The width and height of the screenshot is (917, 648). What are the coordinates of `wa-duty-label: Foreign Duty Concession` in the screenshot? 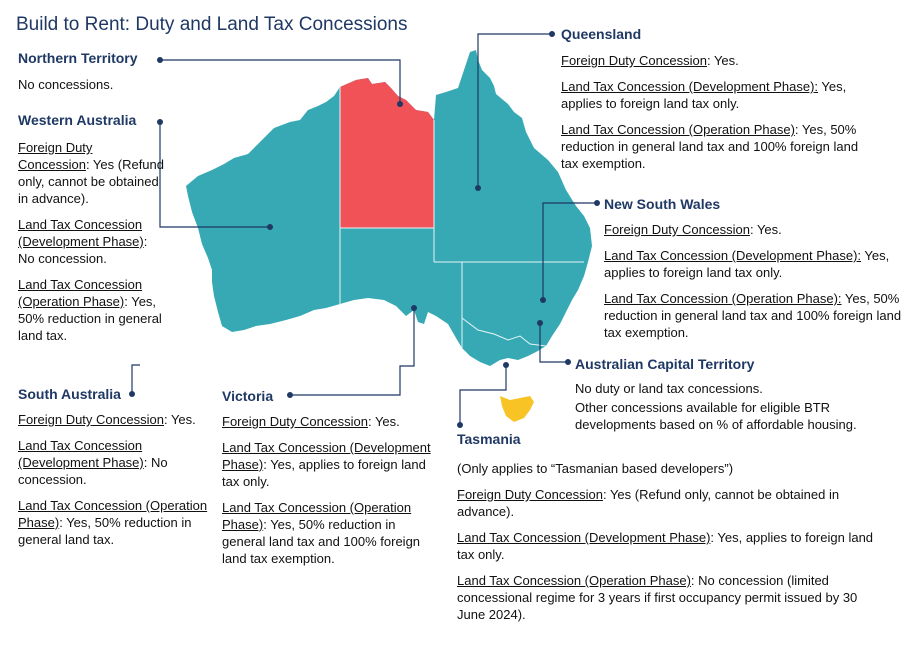 It's located at (55, 156).